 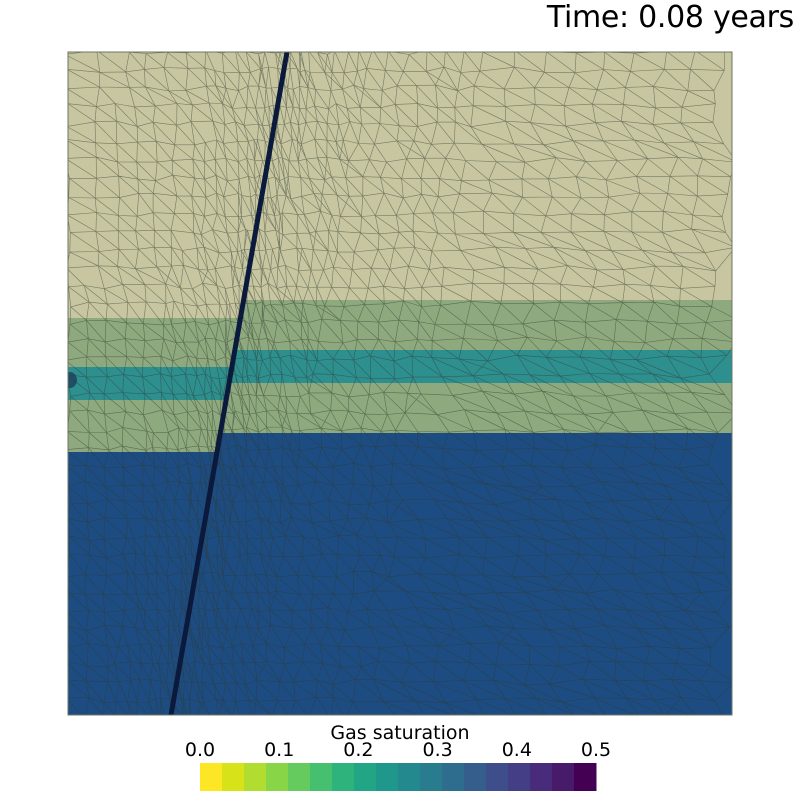 I want to click on colorbar, so click(x=398, y=777).